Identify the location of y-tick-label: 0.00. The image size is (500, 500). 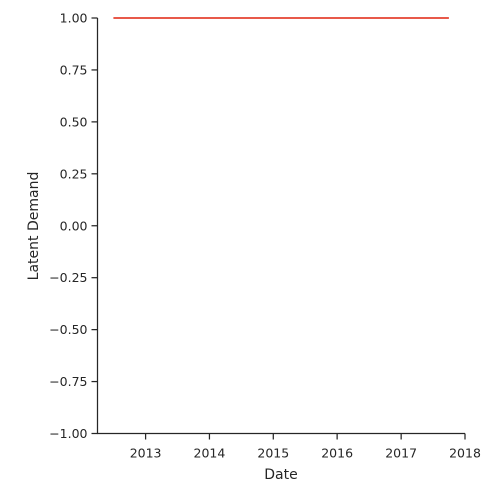
(74, 225).